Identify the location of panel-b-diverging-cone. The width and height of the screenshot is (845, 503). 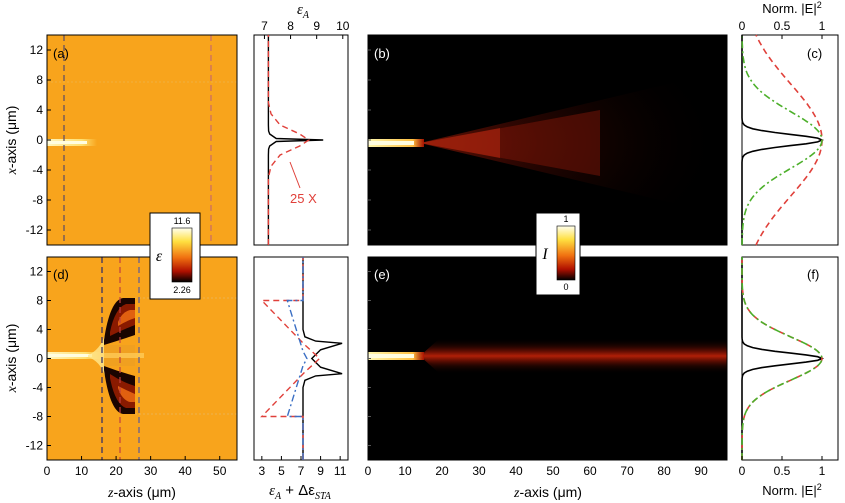
(573, 143).